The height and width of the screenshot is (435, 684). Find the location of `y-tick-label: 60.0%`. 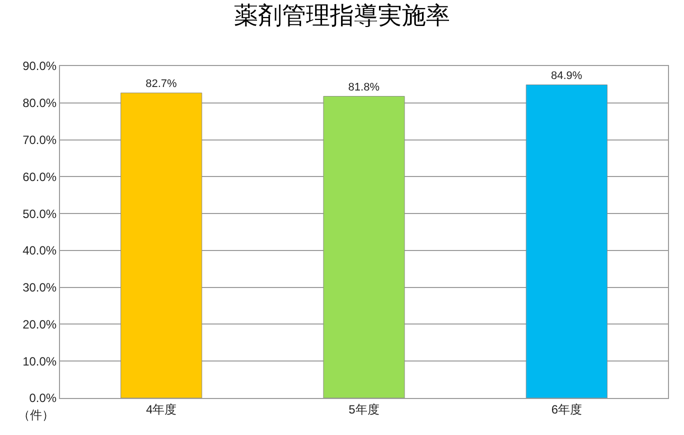

y-tick-label: 60.0% is located at coordinates (39, 177).